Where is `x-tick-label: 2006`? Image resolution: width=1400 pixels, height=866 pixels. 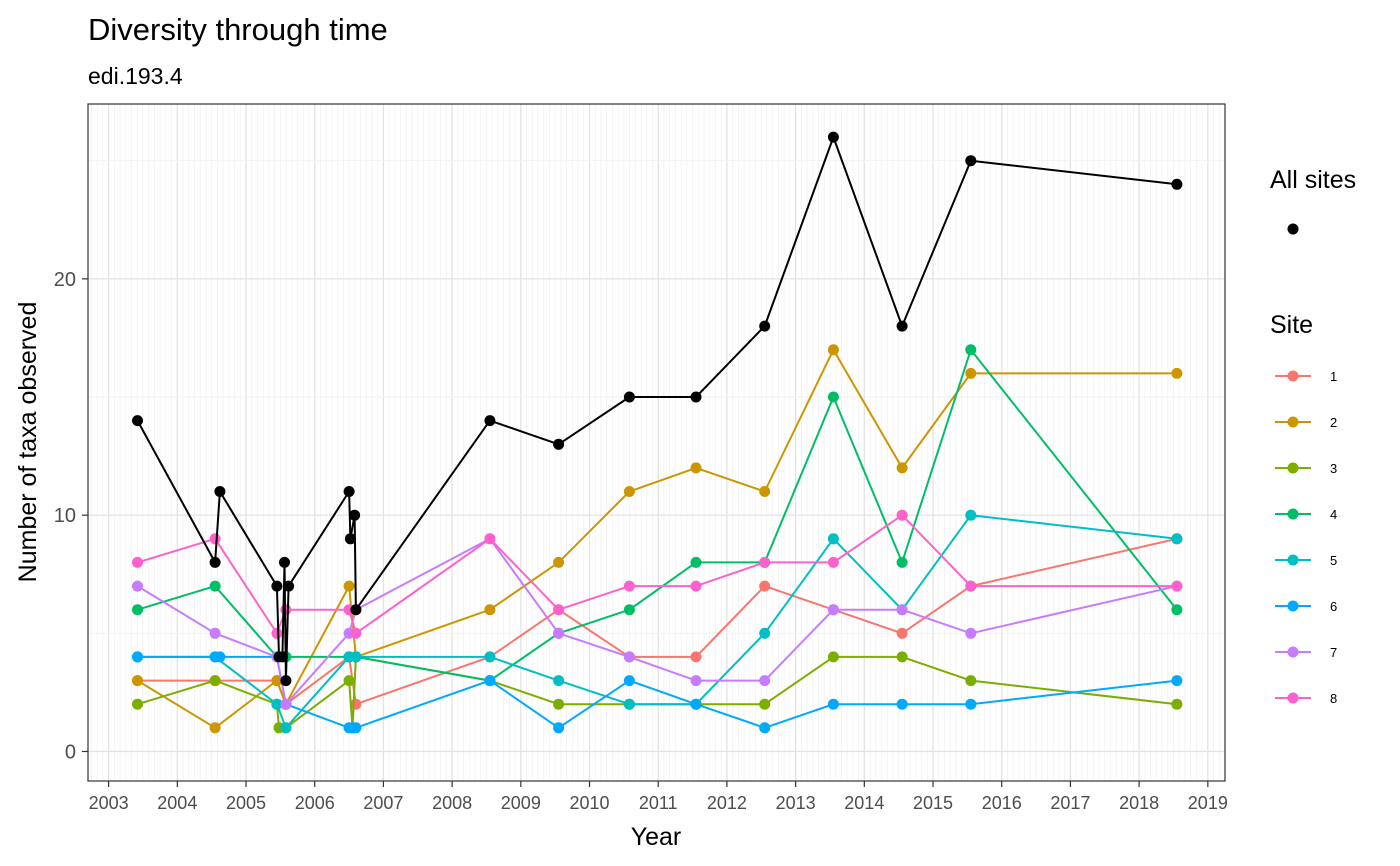 x-tick-label: 2006 is located at coordinates (315, 803).